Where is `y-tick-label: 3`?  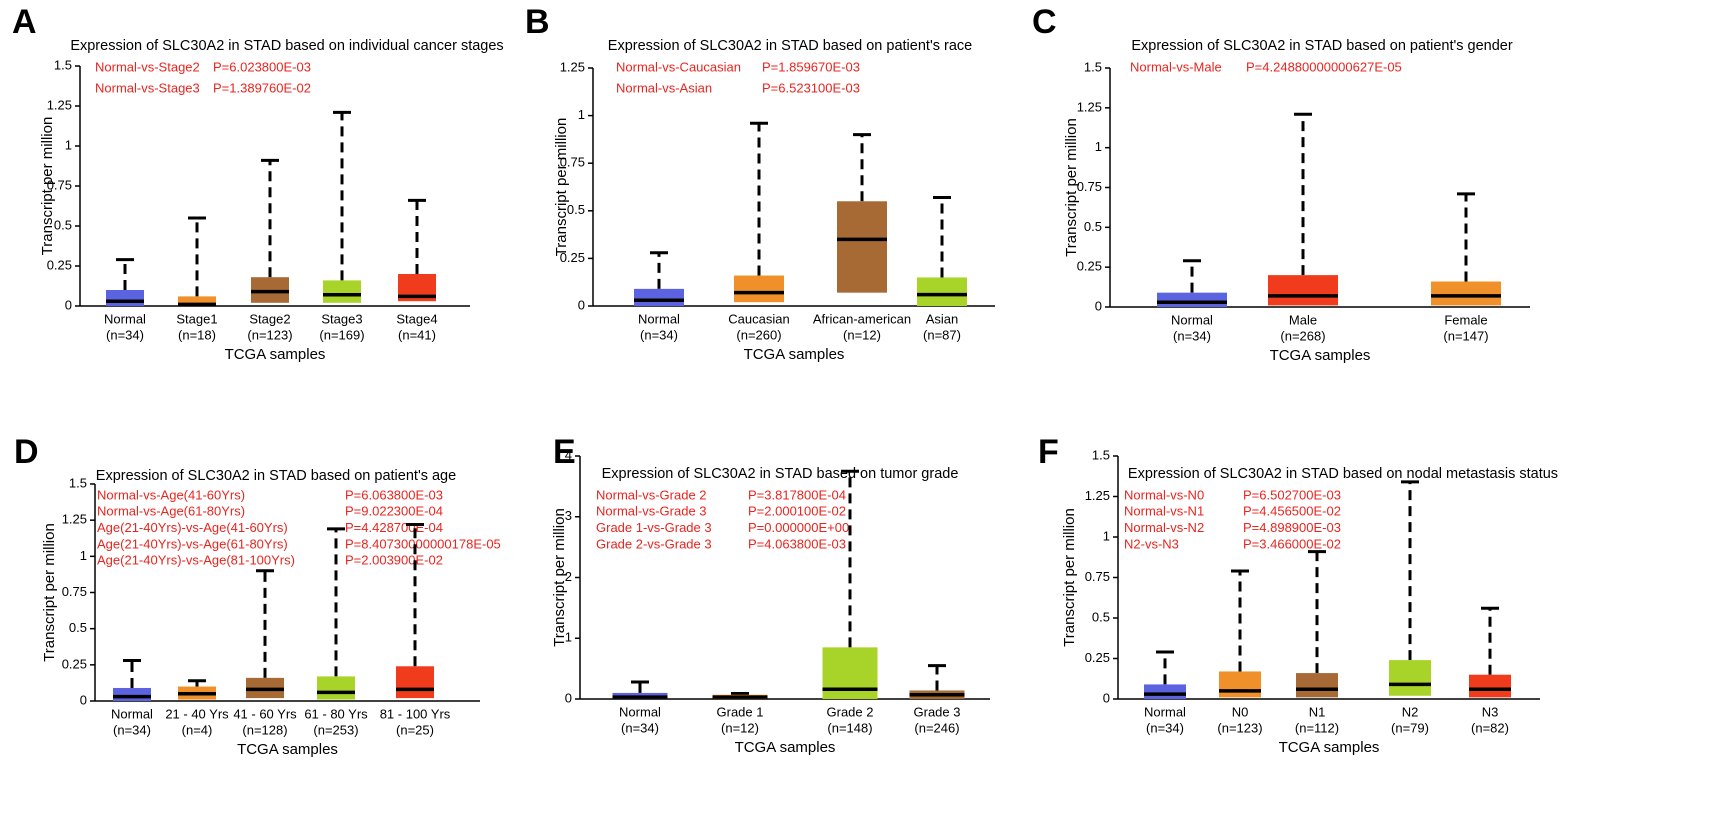 y-tick-label: 3 is located at coordinates (568, 515).